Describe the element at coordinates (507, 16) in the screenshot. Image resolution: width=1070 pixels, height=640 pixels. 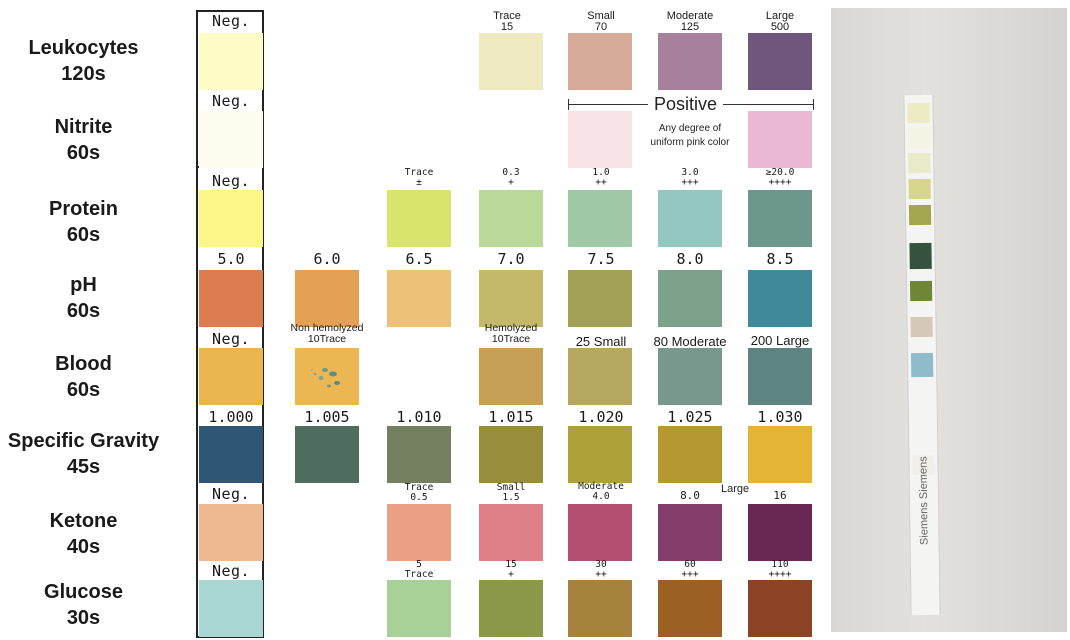
I see `level-word: Trace` at that location.